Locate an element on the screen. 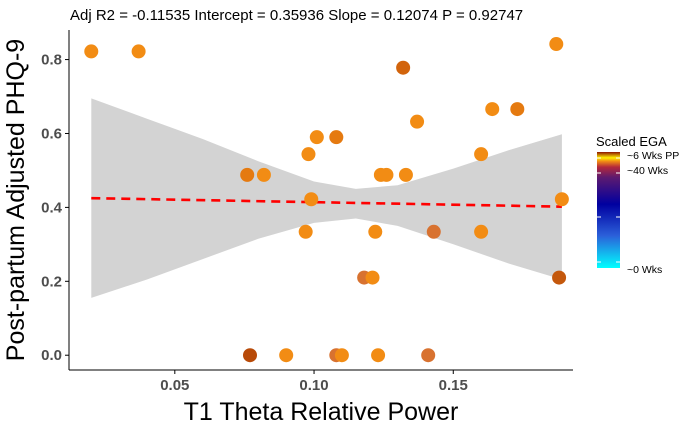 This screenshot has height=432, width=700. legend-title: Scaled EGA is located at coordinates (631, 141).